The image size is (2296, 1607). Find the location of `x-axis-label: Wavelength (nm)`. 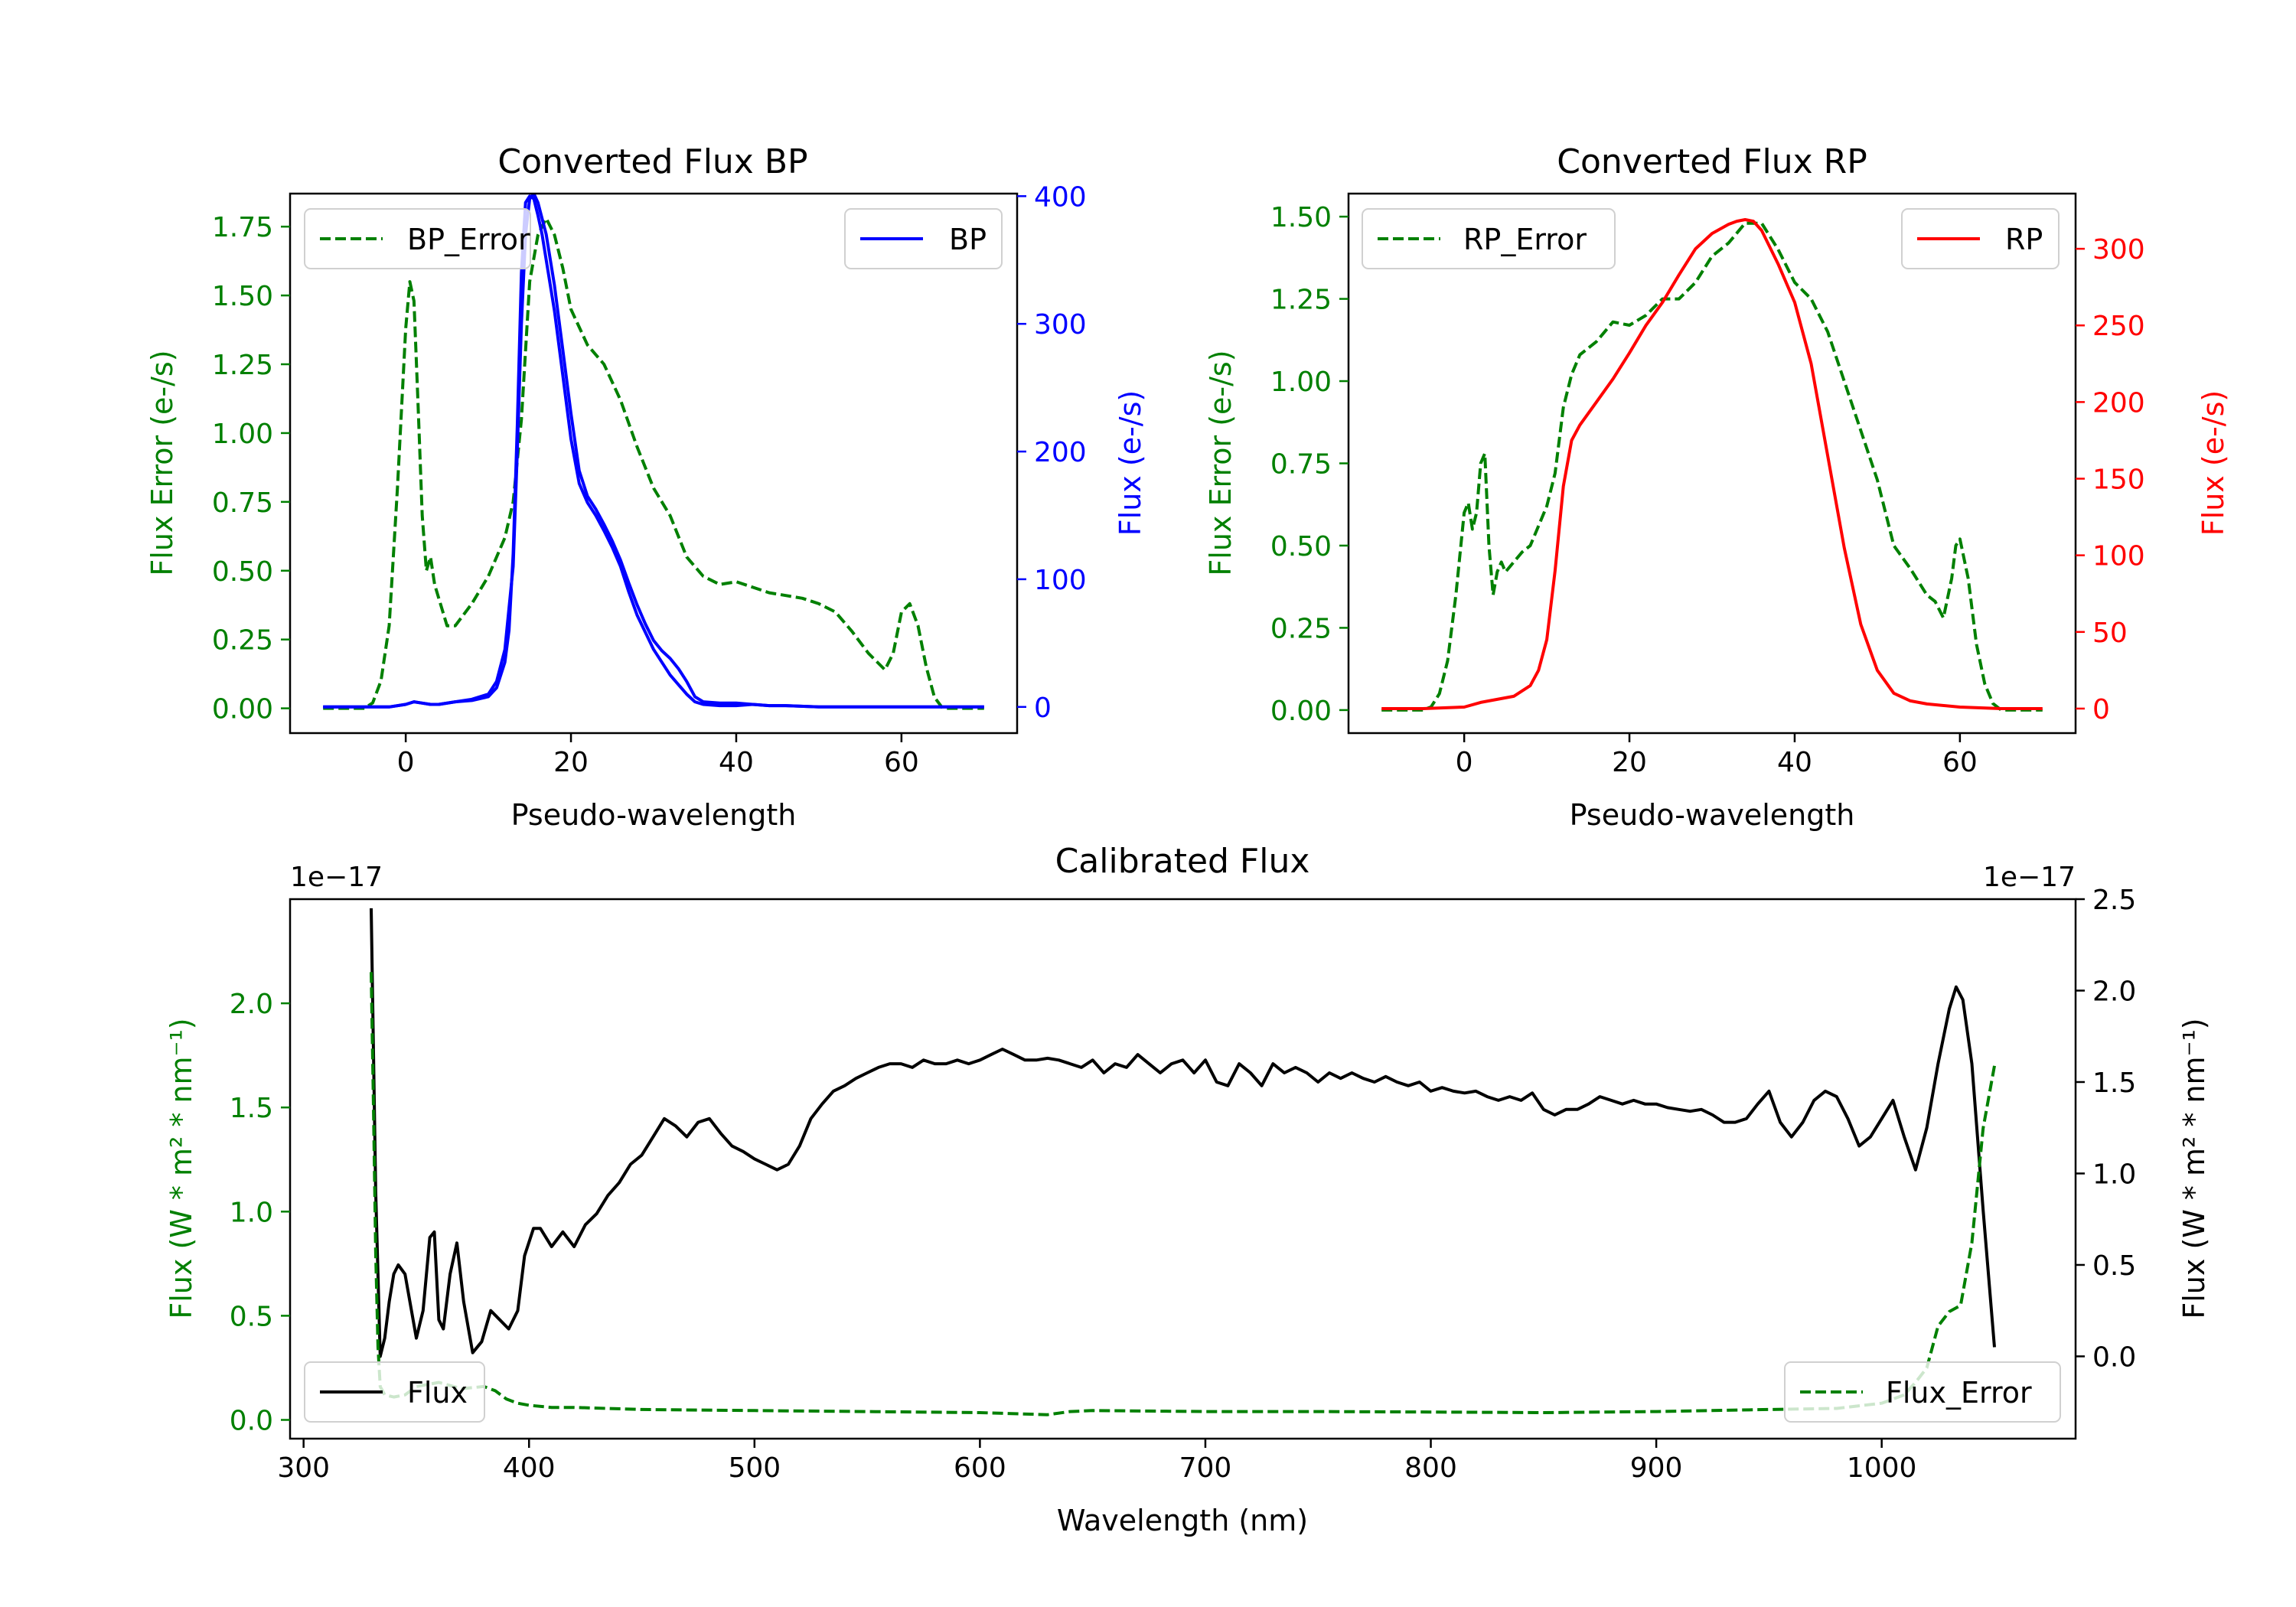

x-axis-label: Wavelength (nm) is located at coordinates (1182, 1520).